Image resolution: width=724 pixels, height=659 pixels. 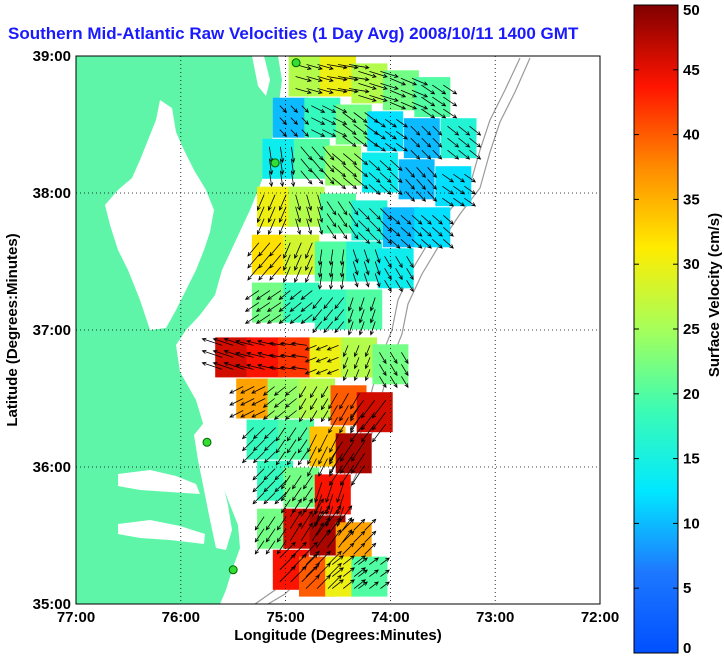 What do you see at coordinates (495, 617) in the screenshot?
I see `x-tick-label: 73:00` at bounding box center [495, 617].